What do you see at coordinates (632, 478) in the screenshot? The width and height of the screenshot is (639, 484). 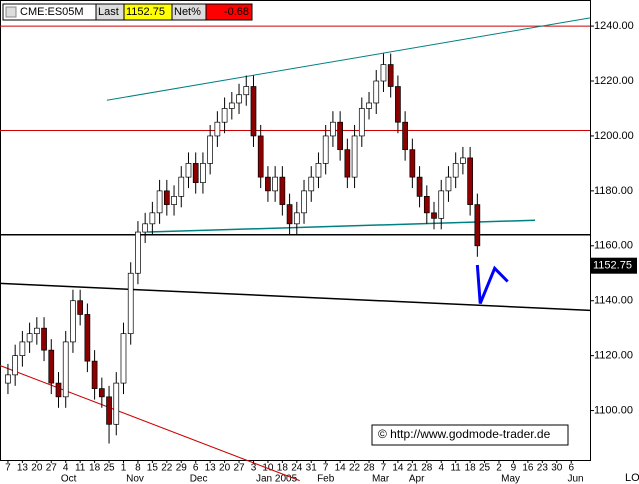 I see `scale-label: LOG` at bounding box center [632, 478].